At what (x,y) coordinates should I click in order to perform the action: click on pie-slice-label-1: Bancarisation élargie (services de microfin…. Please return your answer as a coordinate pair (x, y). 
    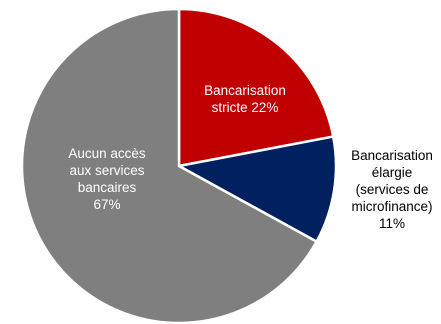
    Looking at the image, I should click on (392, 189).